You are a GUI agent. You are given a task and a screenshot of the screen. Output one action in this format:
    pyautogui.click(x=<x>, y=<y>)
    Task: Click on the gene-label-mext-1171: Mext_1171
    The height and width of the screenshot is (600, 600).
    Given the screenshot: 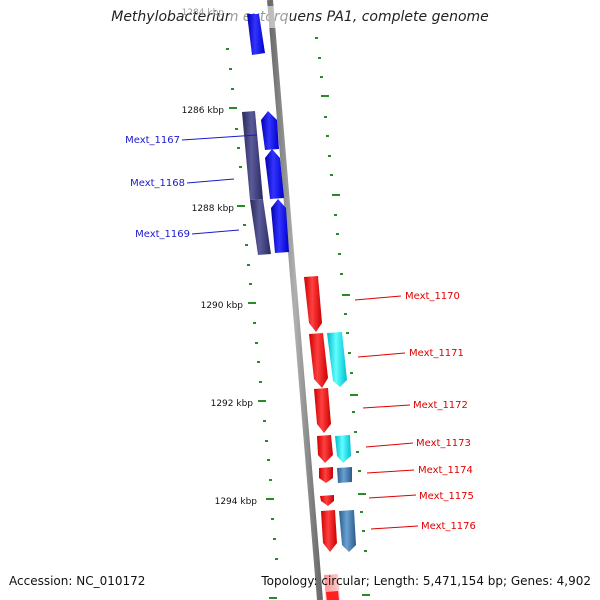 What is the action you would take?
    pyautogui.click(x=436, y=353)
    